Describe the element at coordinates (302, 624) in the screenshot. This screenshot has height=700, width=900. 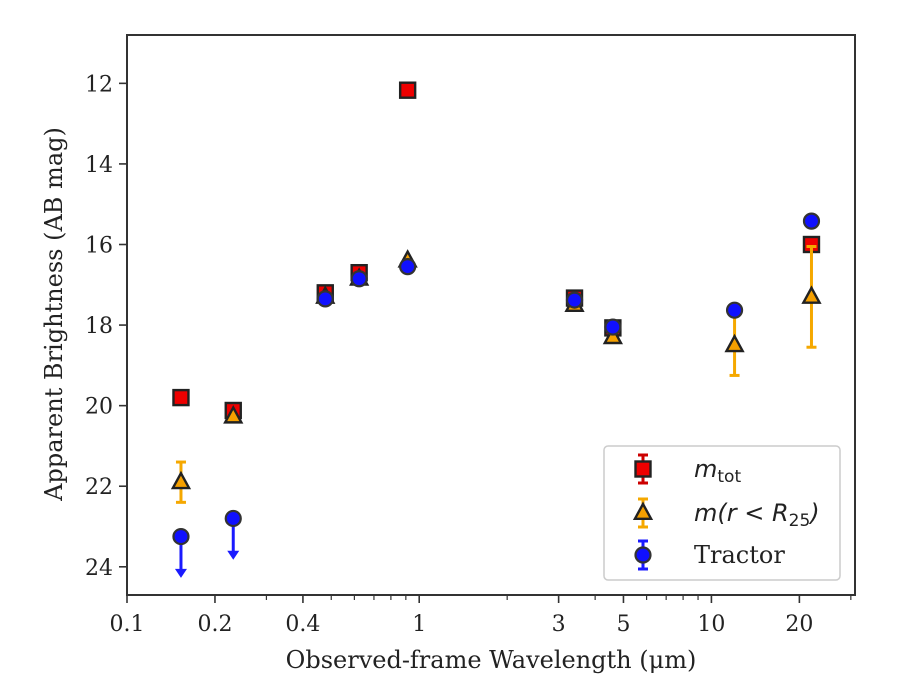
I see `x-tick-label: 0.4` at that location.